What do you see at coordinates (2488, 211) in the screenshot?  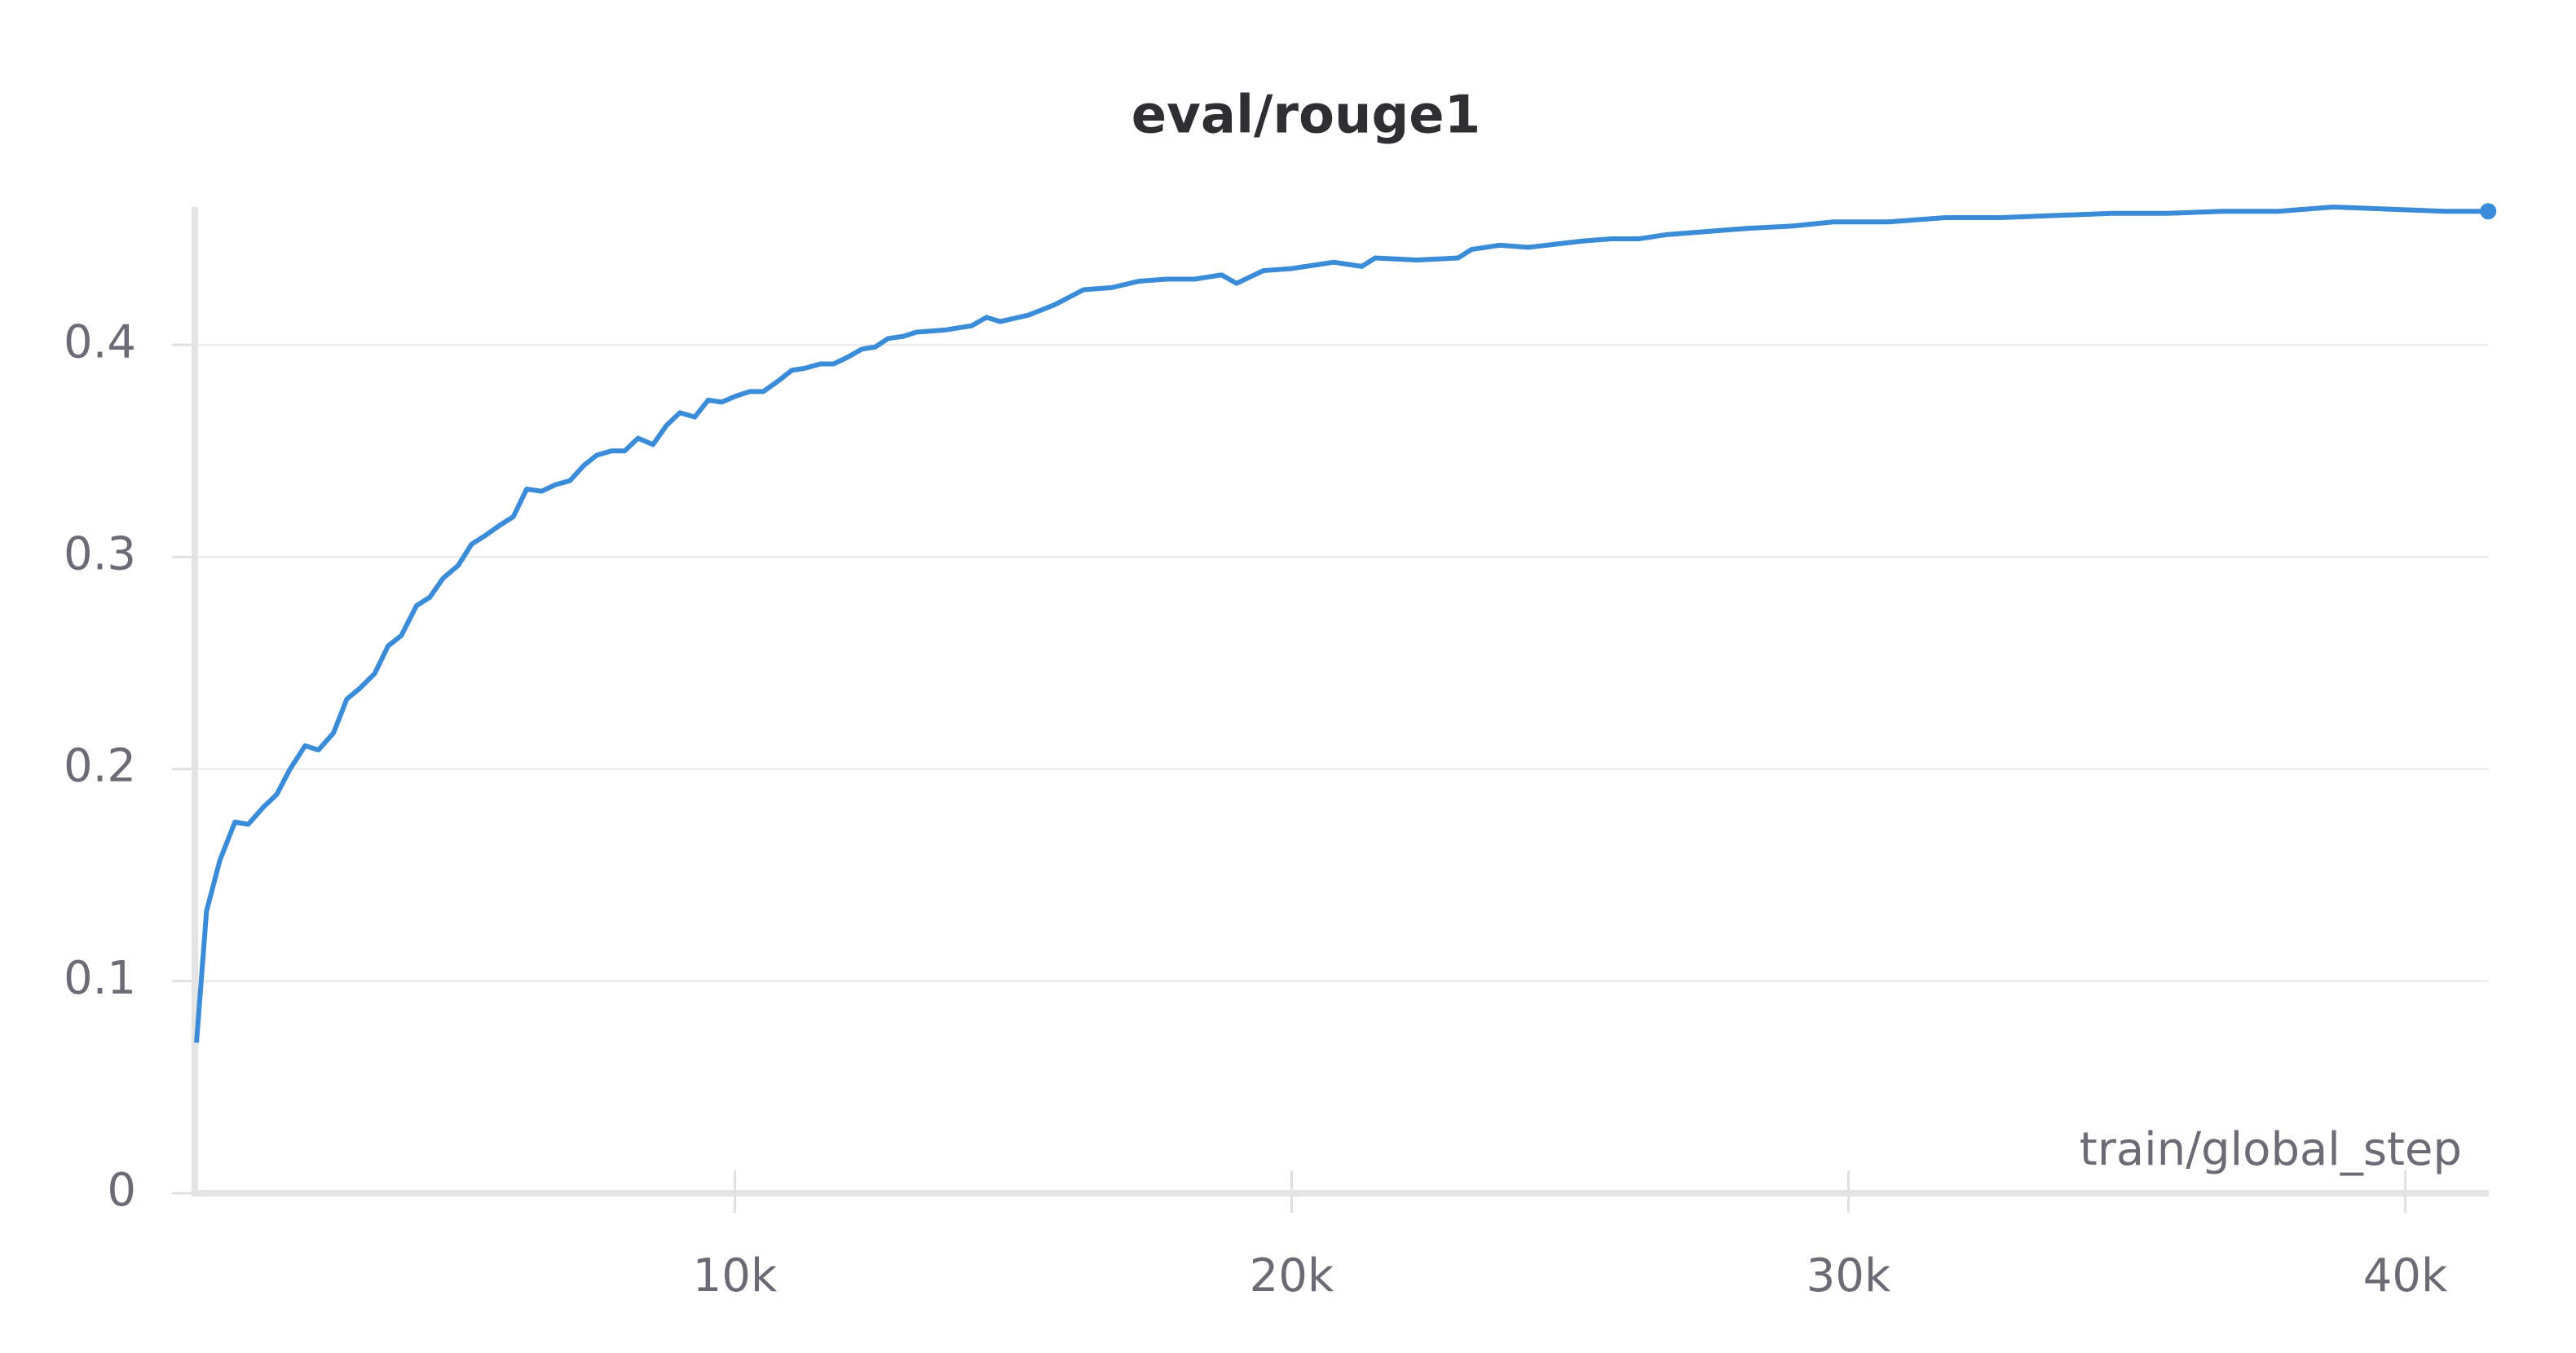 I see `end-point` at bounding box center [2488, 211].